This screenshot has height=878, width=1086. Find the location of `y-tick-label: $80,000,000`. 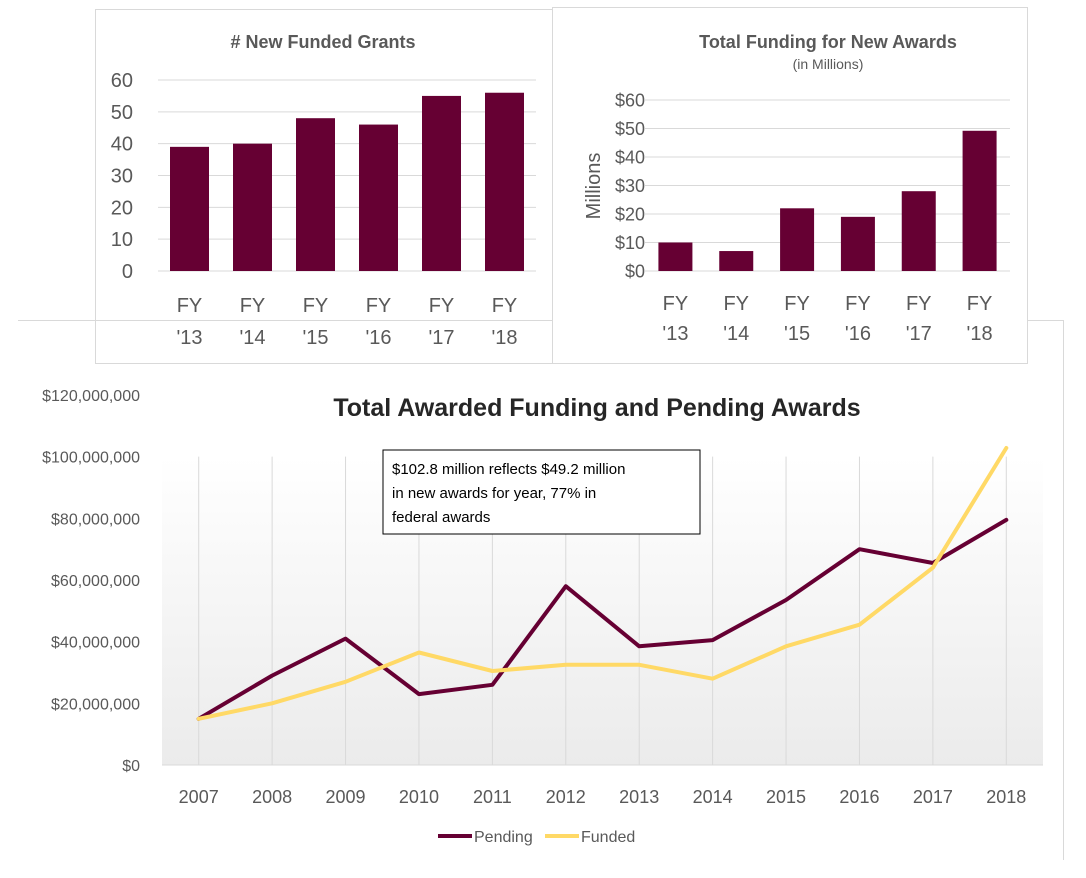

y-tick-label: $80,000,000 is located at coordinates (95, 519).